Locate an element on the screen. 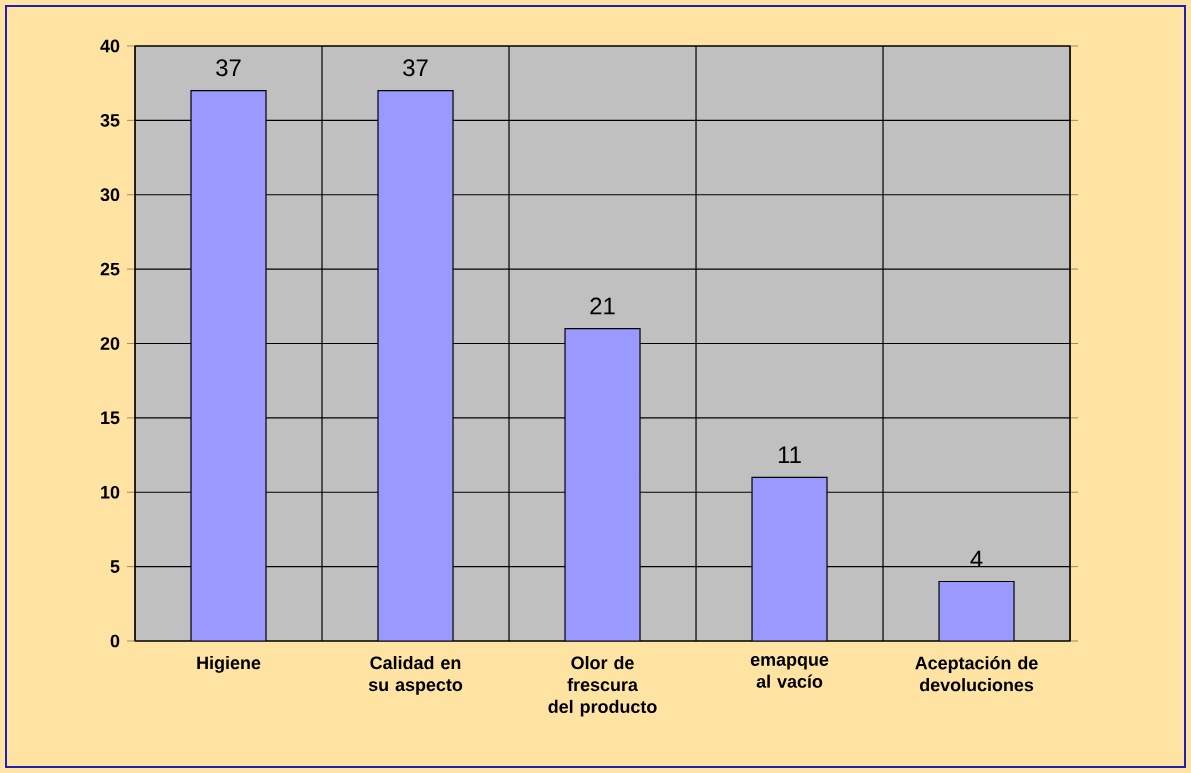 Image resolution: width=1191 pixels, height=773 pixels. y-tick-label: 40 is located at coordinates (110, 46).